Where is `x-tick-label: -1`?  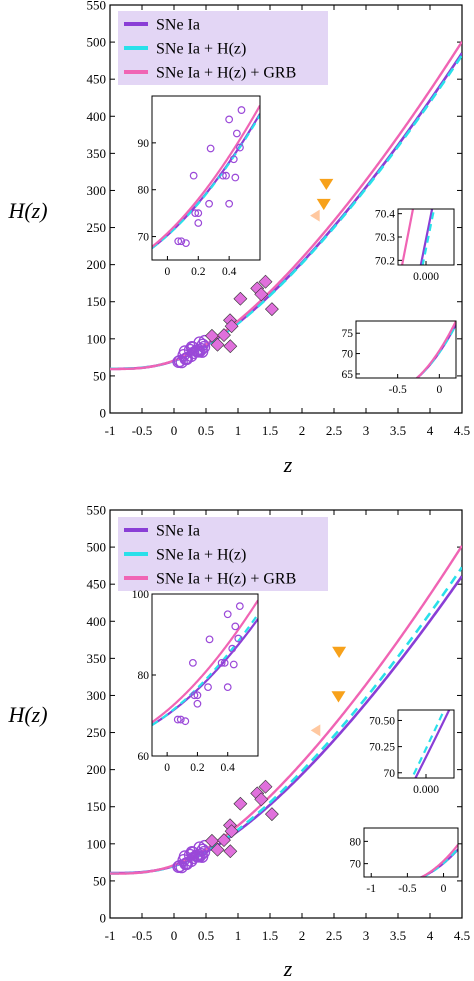 x-tick-label: -1 is located at coordinates (110, 935).